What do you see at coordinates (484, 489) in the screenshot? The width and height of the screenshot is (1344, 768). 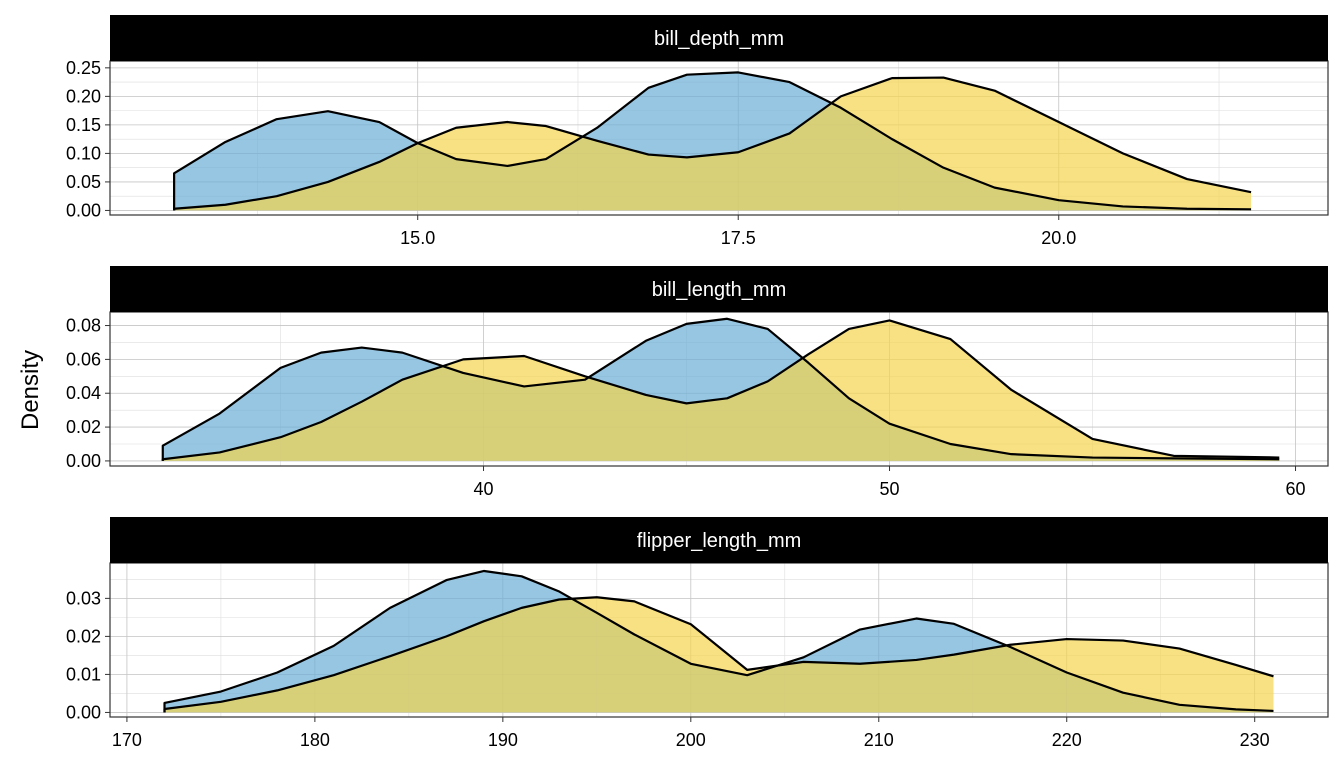 I see `x-tick-label: 40` at bounding box center [484, 489].